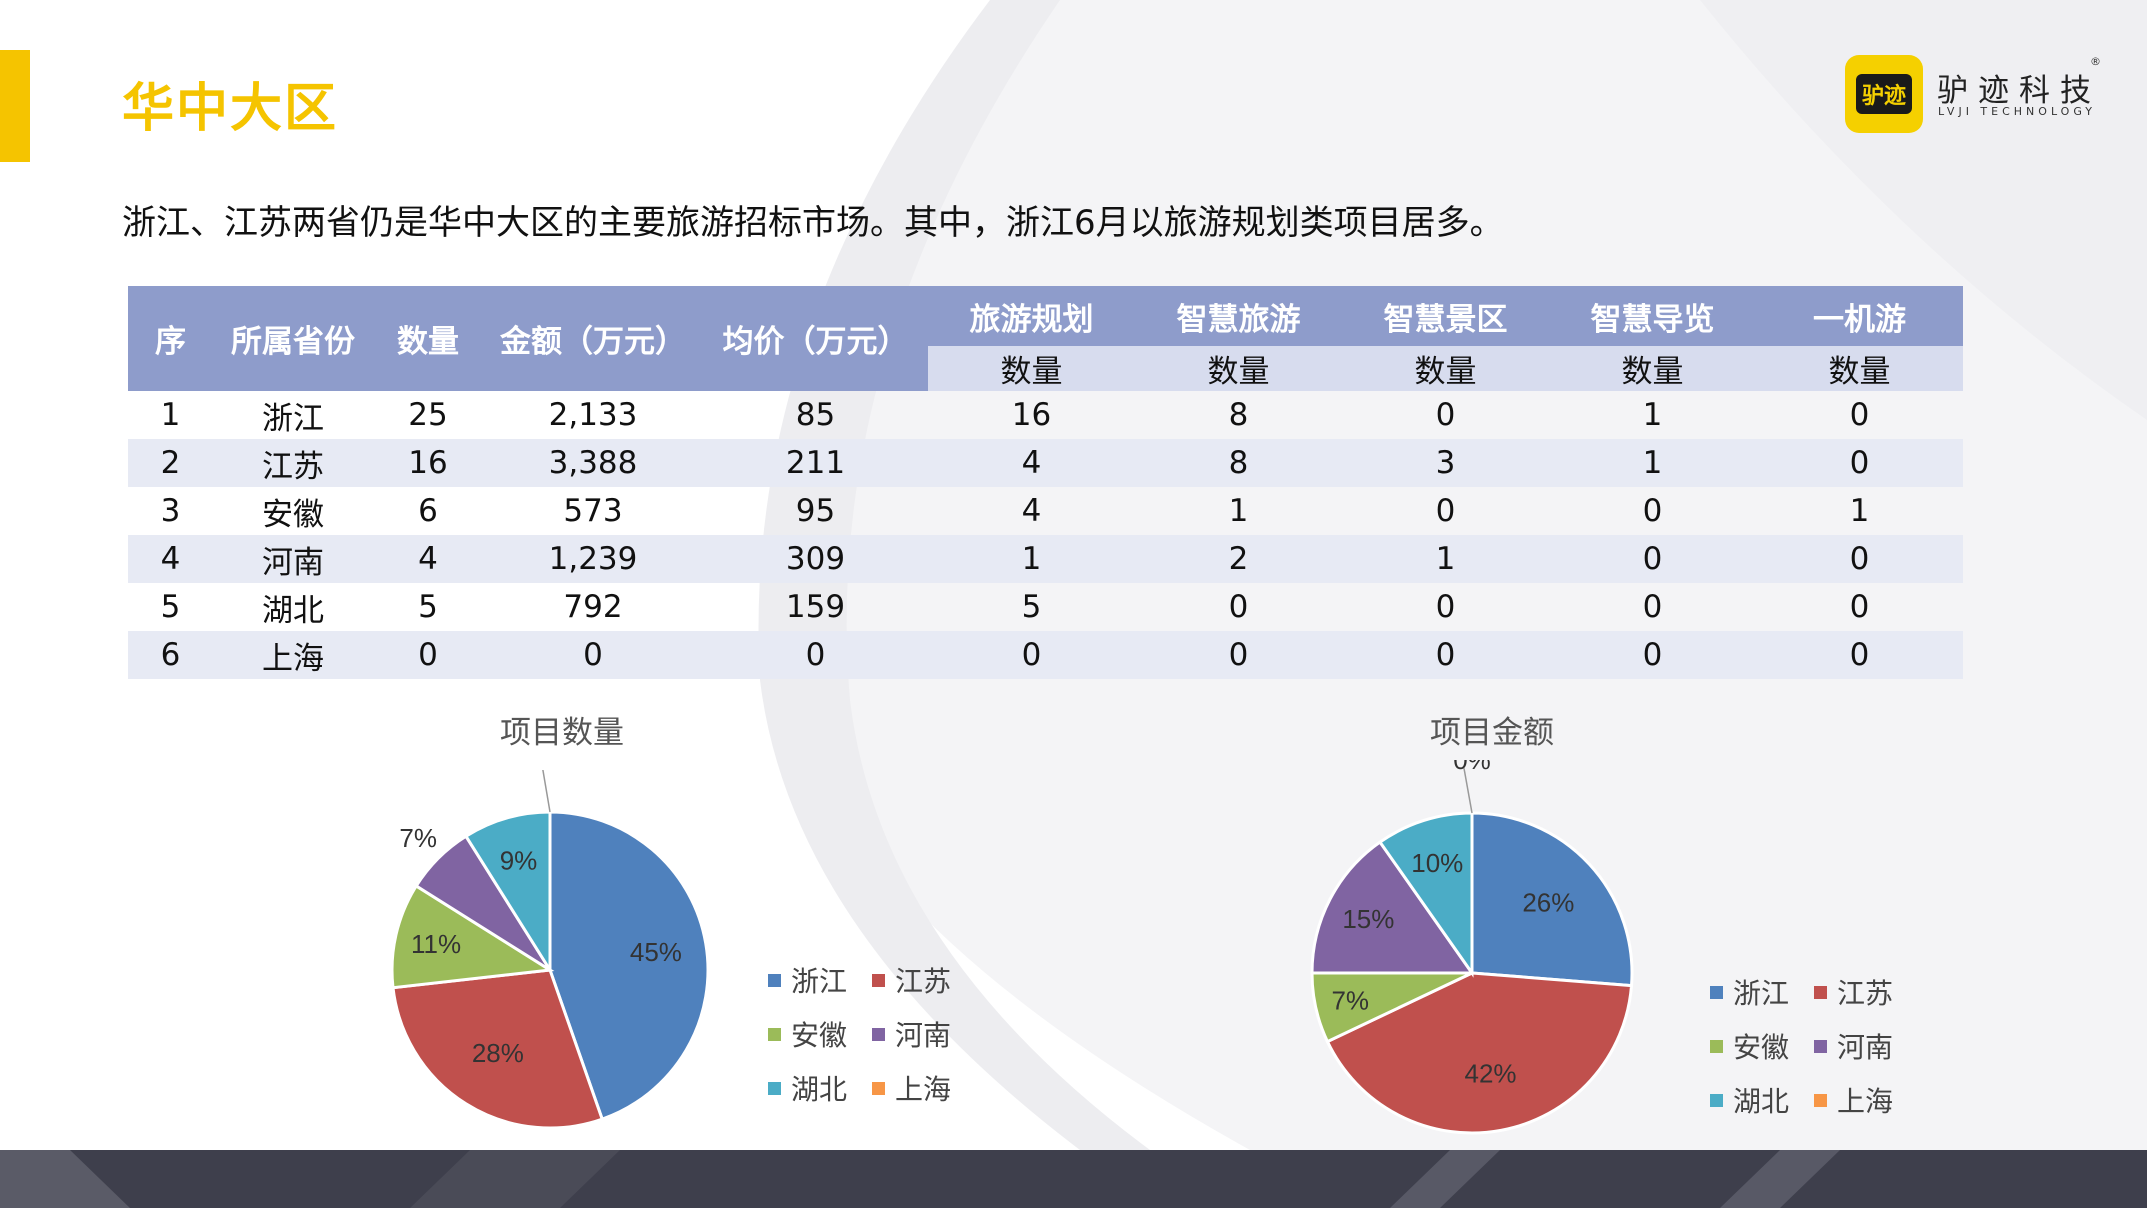 This screenshot has height=1208, width=2147. I want to click on legend-item: 安徽, so click(1762, 1046).